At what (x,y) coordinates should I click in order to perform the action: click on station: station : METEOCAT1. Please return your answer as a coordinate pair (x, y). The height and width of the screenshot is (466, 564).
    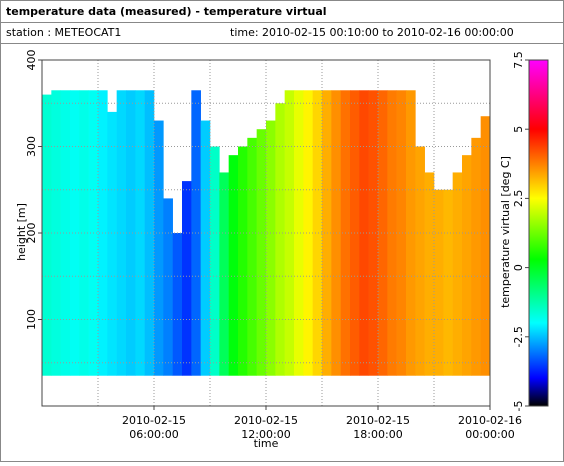
    Looking at the image, I should click on (63, 32).